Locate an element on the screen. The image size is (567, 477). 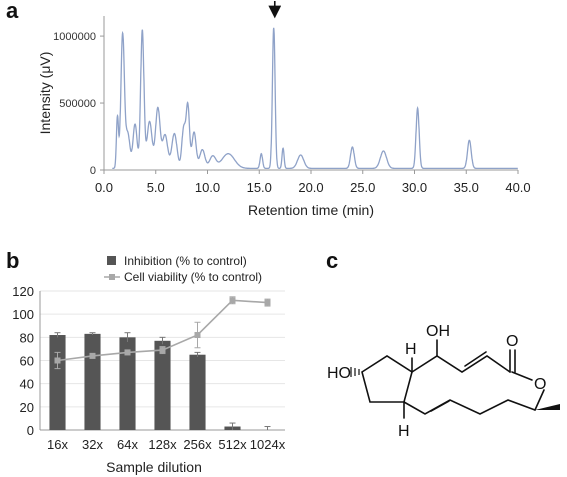
chromatogram-y-tick-label: 1000000 is located at coordinates (74, 37).